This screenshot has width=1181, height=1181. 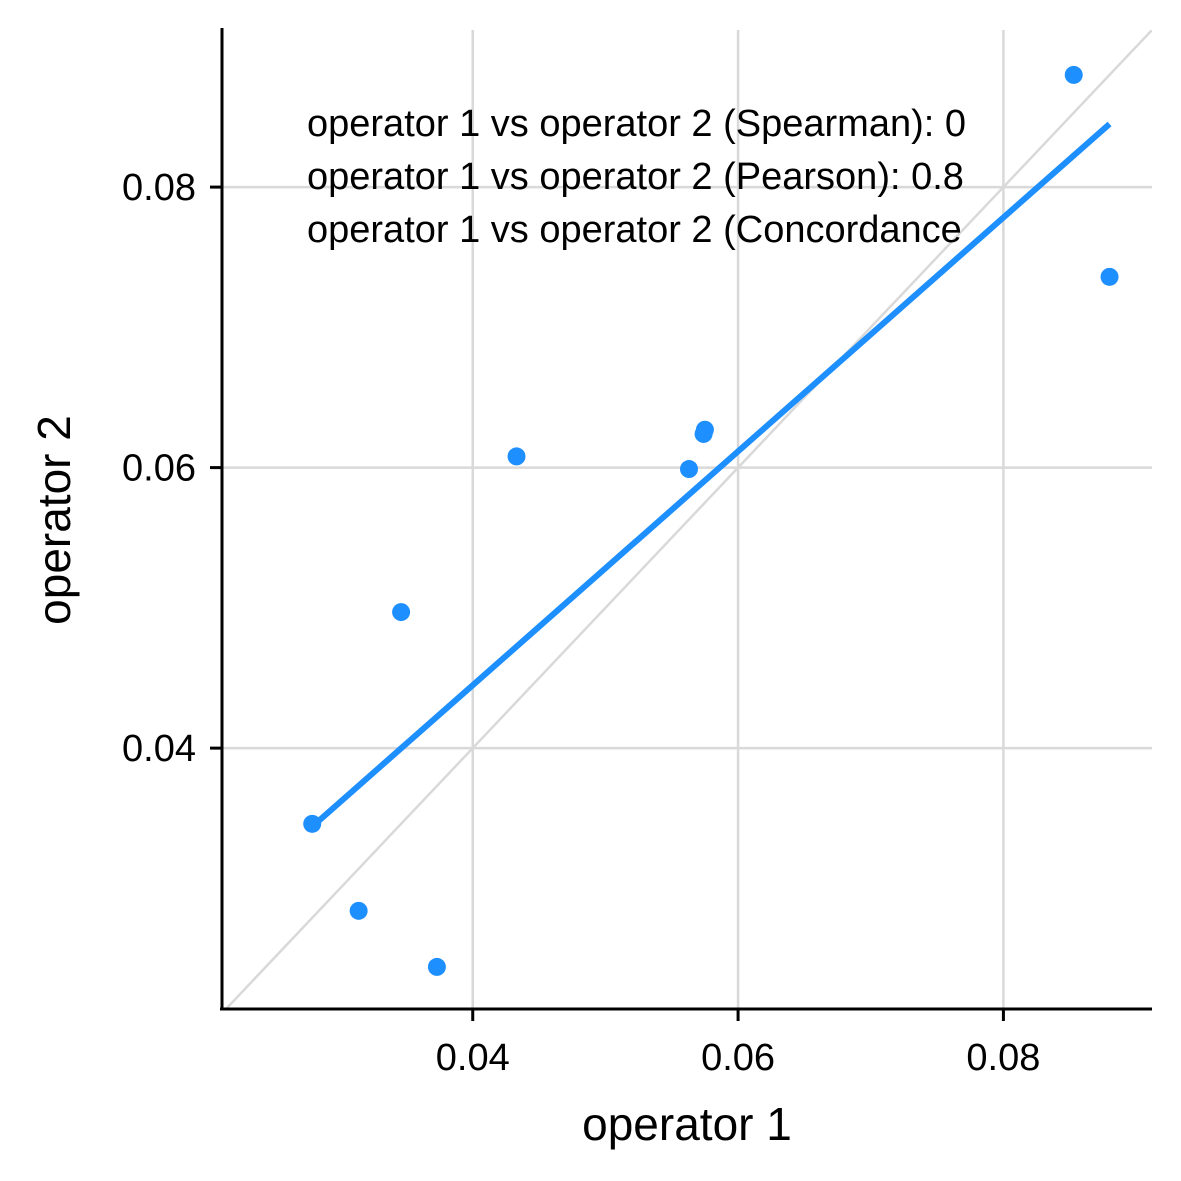 What do you see at coordinates (54, 520) in the screenshot?
I see `y-axis-title: operator 2` at bounding box center [54, 520].